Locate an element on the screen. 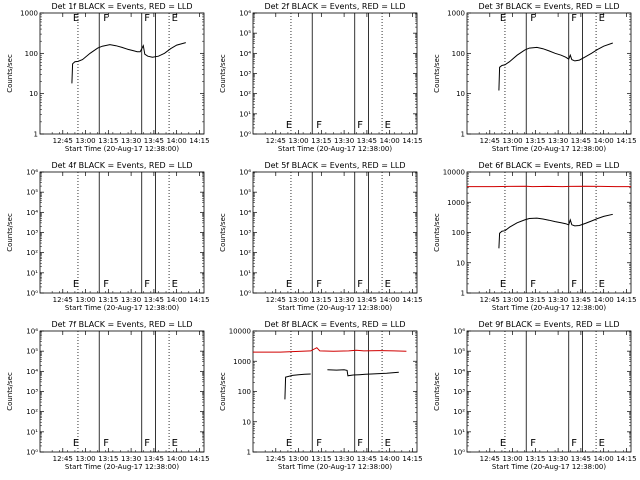  y-tick-label: 10¹ is located at coordinates (459, 432).